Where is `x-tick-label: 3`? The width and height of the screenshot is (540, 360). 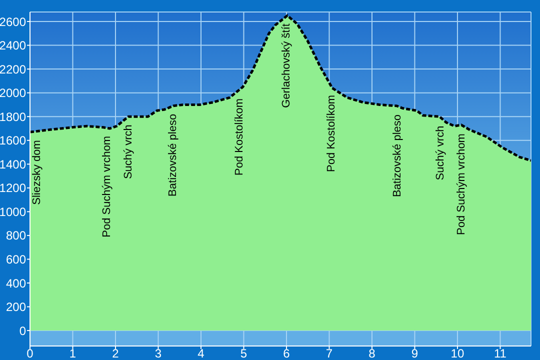 x-tick-label: 3 is located at coordinates (158, 353).